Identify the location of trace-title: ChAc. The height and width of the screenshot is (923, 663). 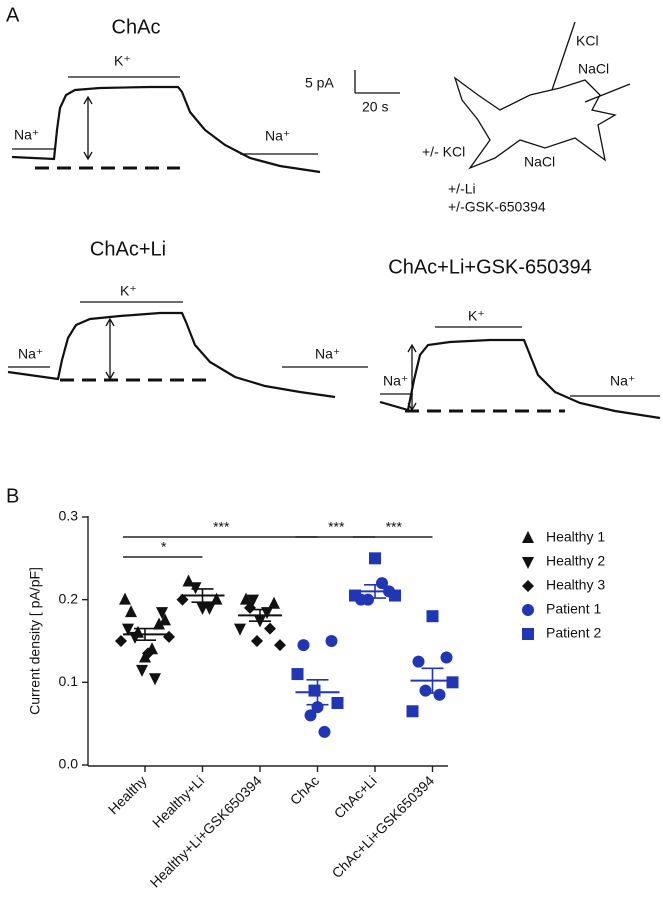
(136, 27).